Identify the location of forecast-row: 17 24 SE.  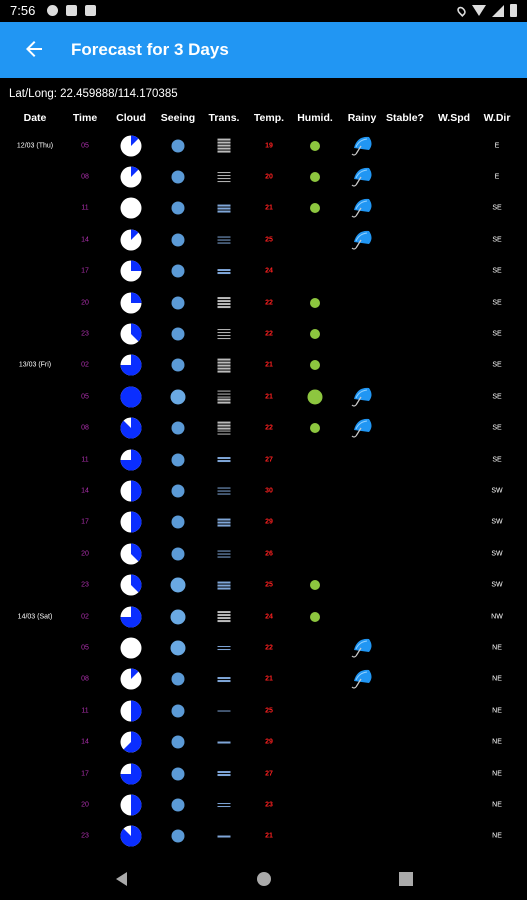
(263, 271).